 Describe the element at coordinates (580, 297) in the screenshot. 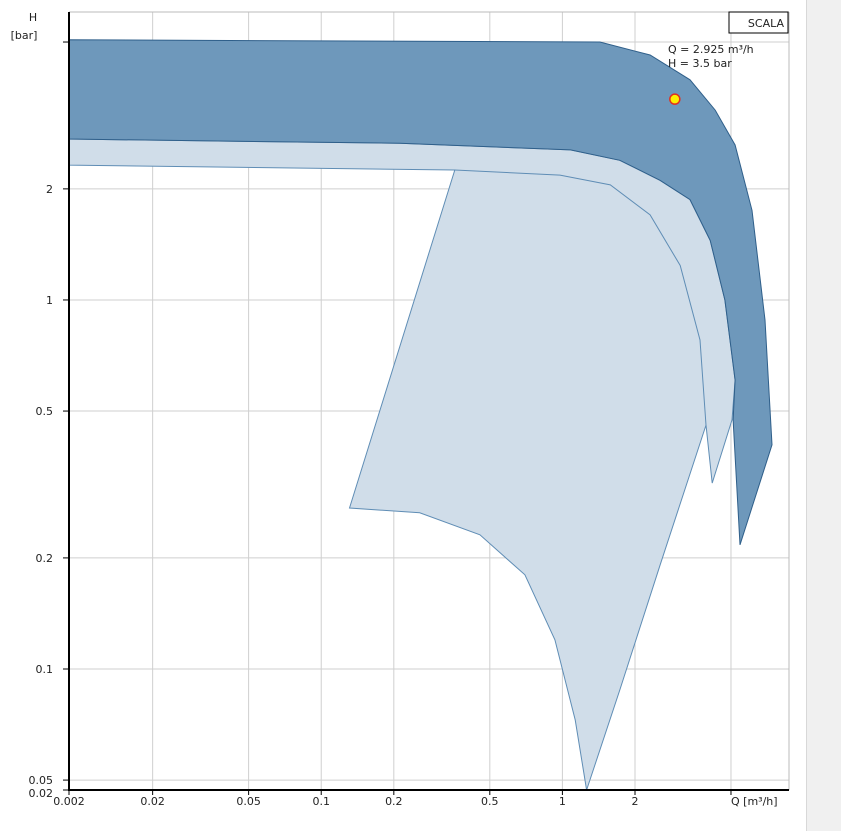

I see `curve` at that location.